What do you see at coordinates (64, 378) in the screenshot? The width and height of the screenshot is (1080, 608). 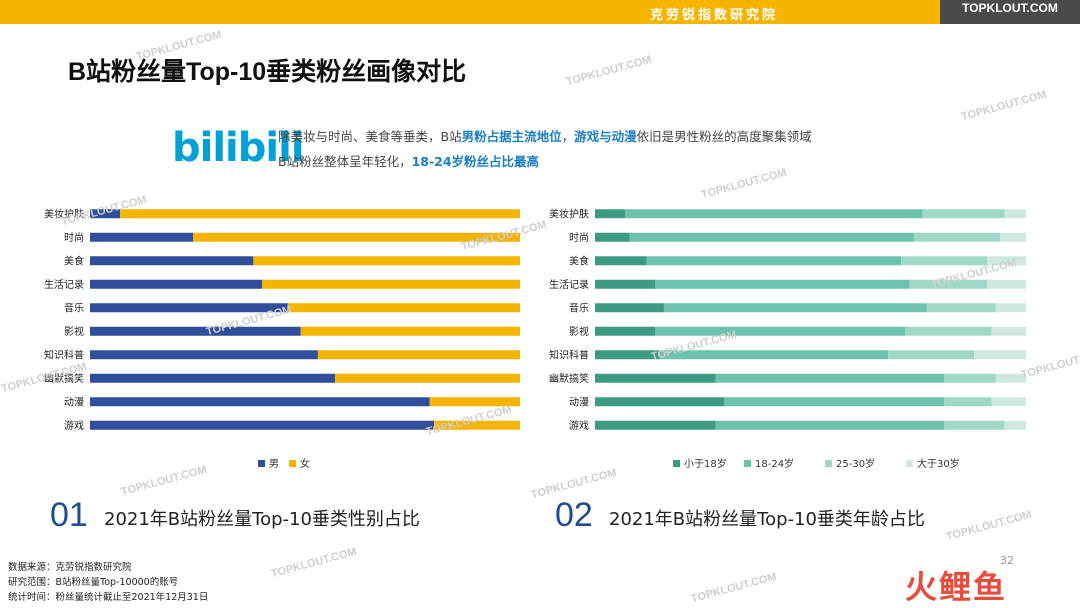 I see `category-label: 幽默搞笑` at bounding box center [64, 378].